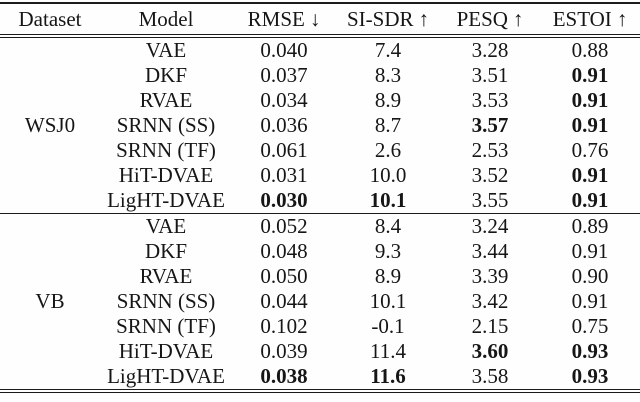 Image resolution: width=640 pixels, height=402 pixels. I want to click on metric-value-cell-rmse: 0.039, so click(284, 351).